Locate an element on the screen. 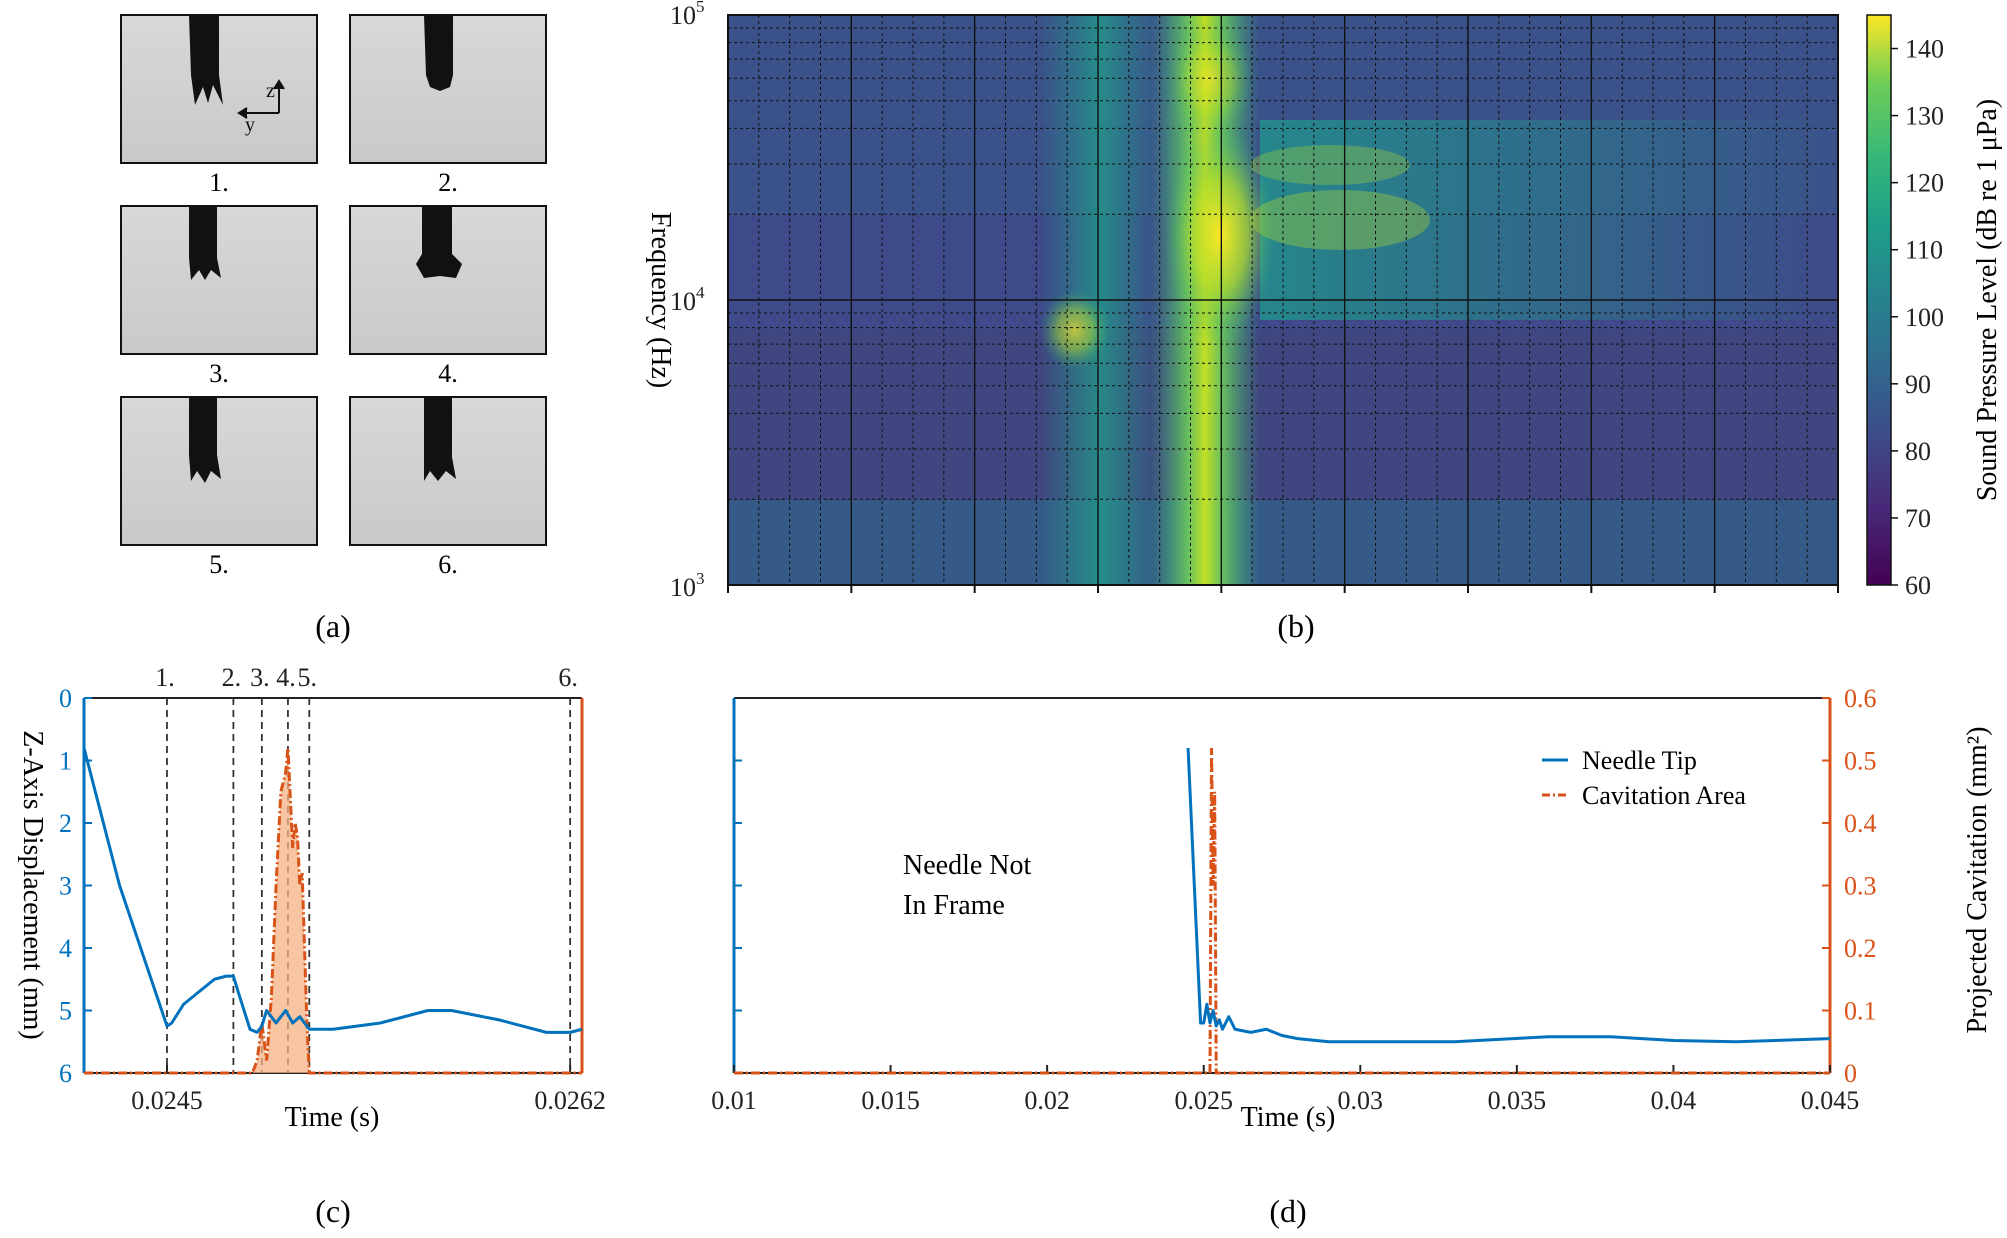 This screenshot has width=2007, height=1238. frame-2: 2. is located at coordinates (448, 105).